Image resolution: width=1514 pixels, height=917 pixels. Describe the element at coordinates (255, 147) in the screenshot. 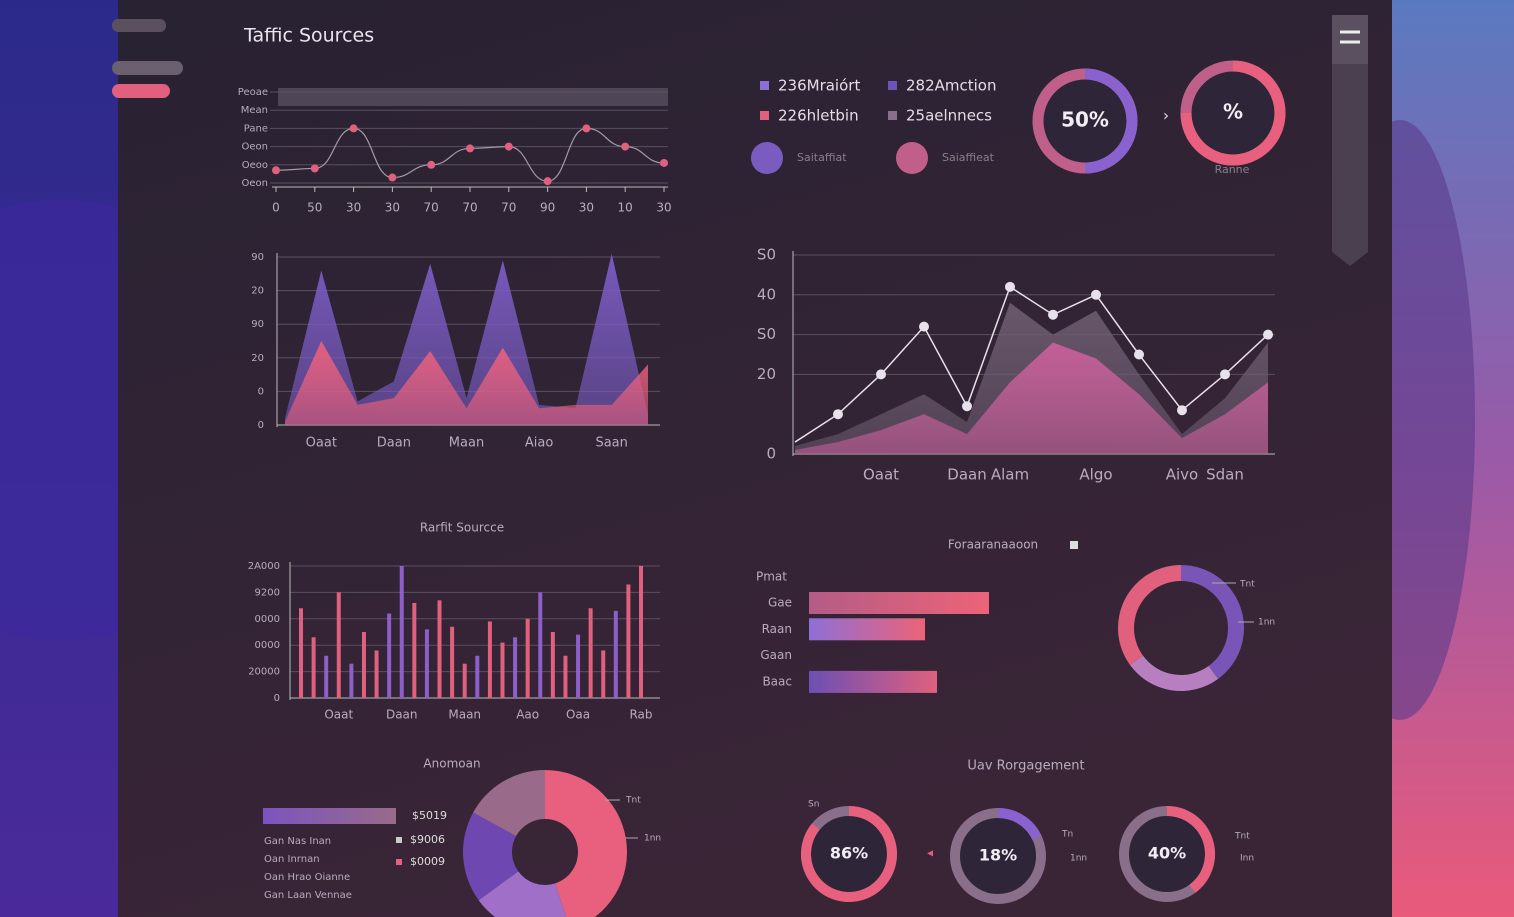

I see `y-tick-label: Oeon` at that location.